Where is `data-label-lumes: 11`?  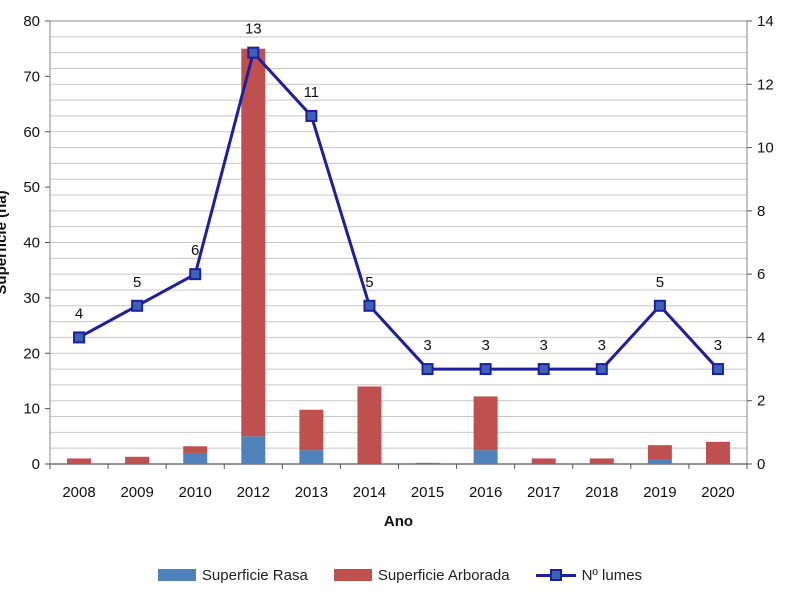 data-label-lumes: 11 is located at coordinates (312, 92).